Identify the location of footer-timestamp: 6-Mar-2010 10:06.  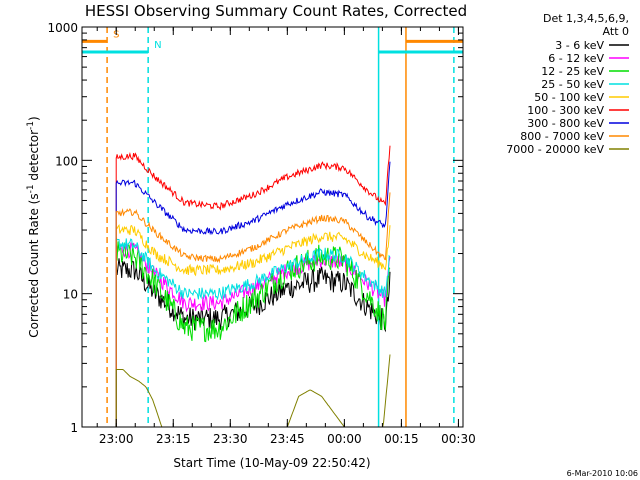
(602, 473).